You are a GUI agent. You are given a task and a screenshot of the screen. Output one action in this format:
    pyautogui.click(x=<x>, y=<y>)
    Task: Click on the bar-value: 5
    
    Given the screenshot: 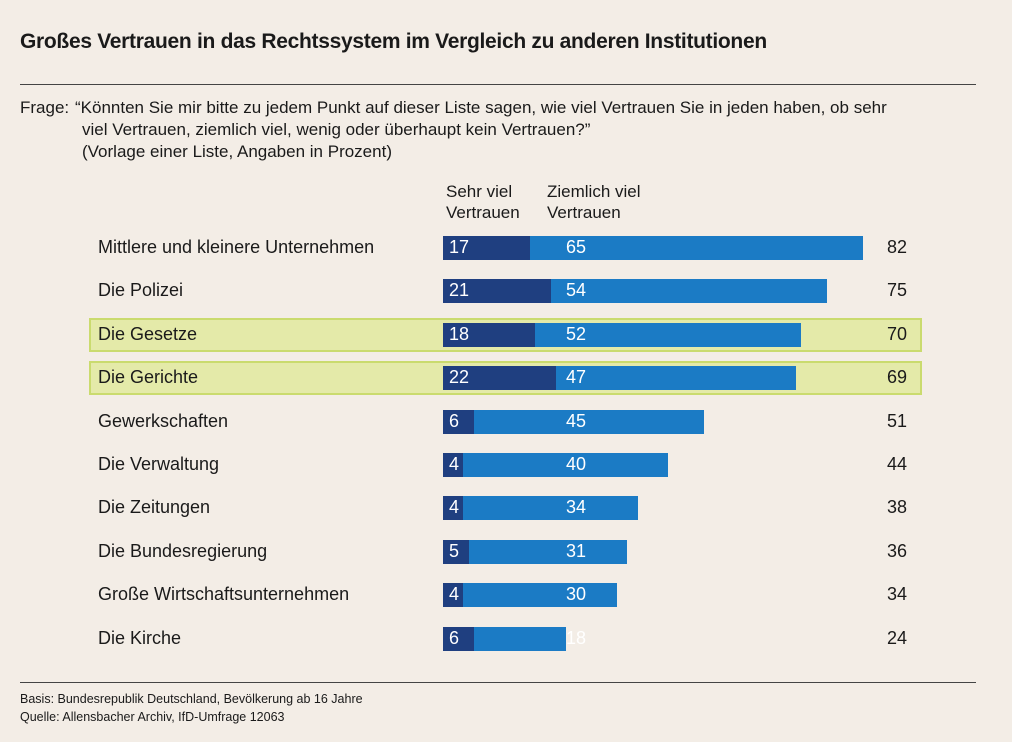 What is the action you would take?
    pyautogui.click(x=454, y=551)
    